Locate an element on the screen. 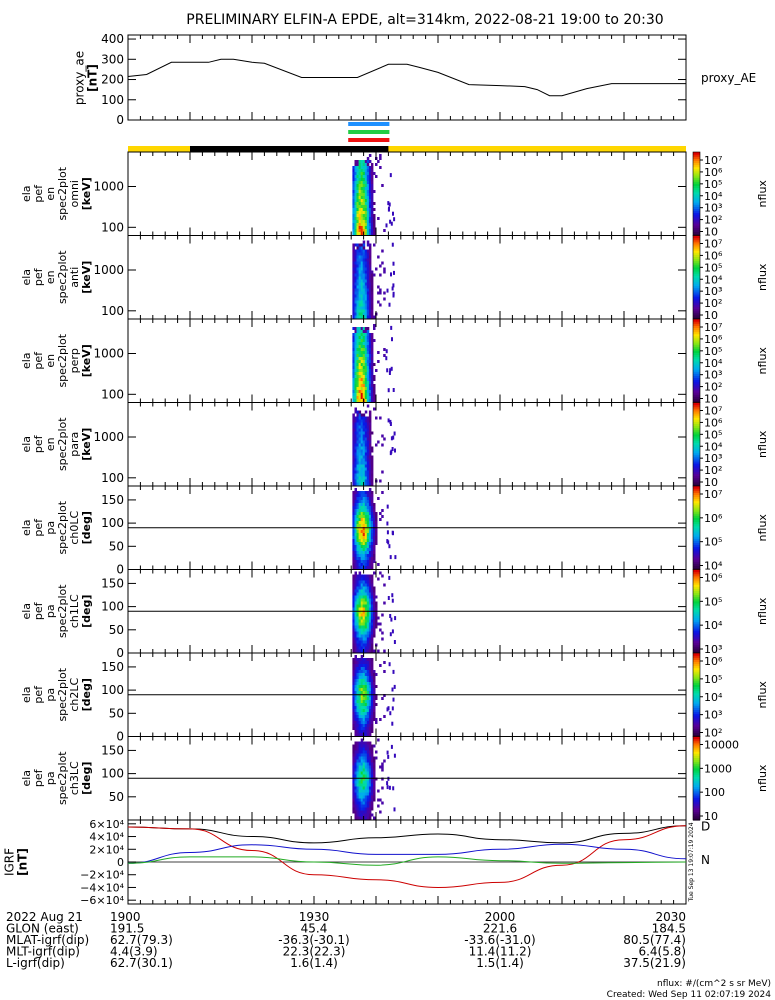 The height and width of the screenshot is (1000, 775). y-tick-label: 150 is located at coordinates (112, 583).